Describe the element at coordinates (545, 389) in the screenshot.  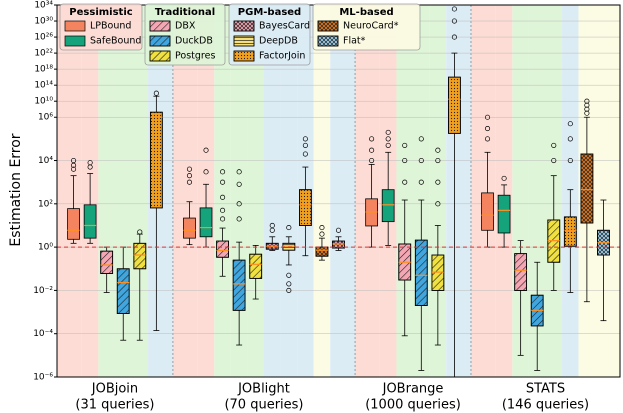
I see `group-label: STATS` at that location.